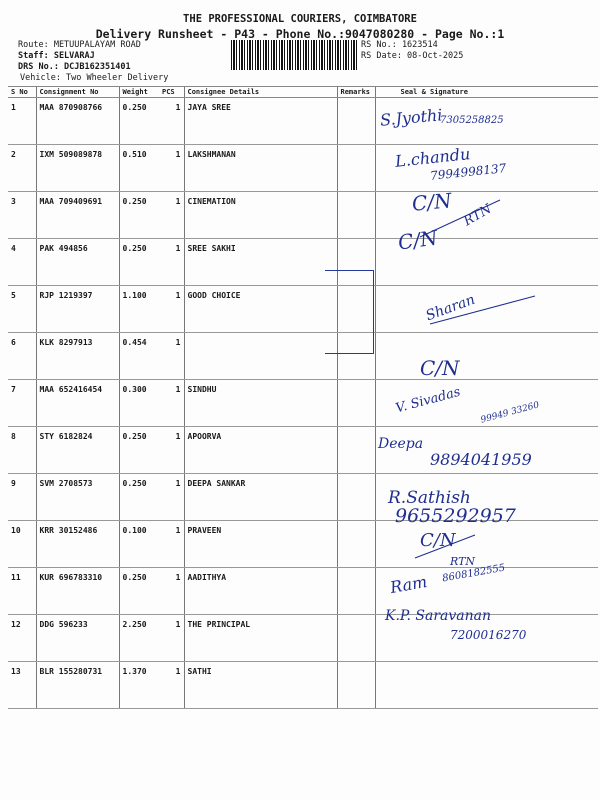 This screenshot has width=600, height=800. I want to click on cell-consignment-no: KLK 8297913, so click(77, 356).